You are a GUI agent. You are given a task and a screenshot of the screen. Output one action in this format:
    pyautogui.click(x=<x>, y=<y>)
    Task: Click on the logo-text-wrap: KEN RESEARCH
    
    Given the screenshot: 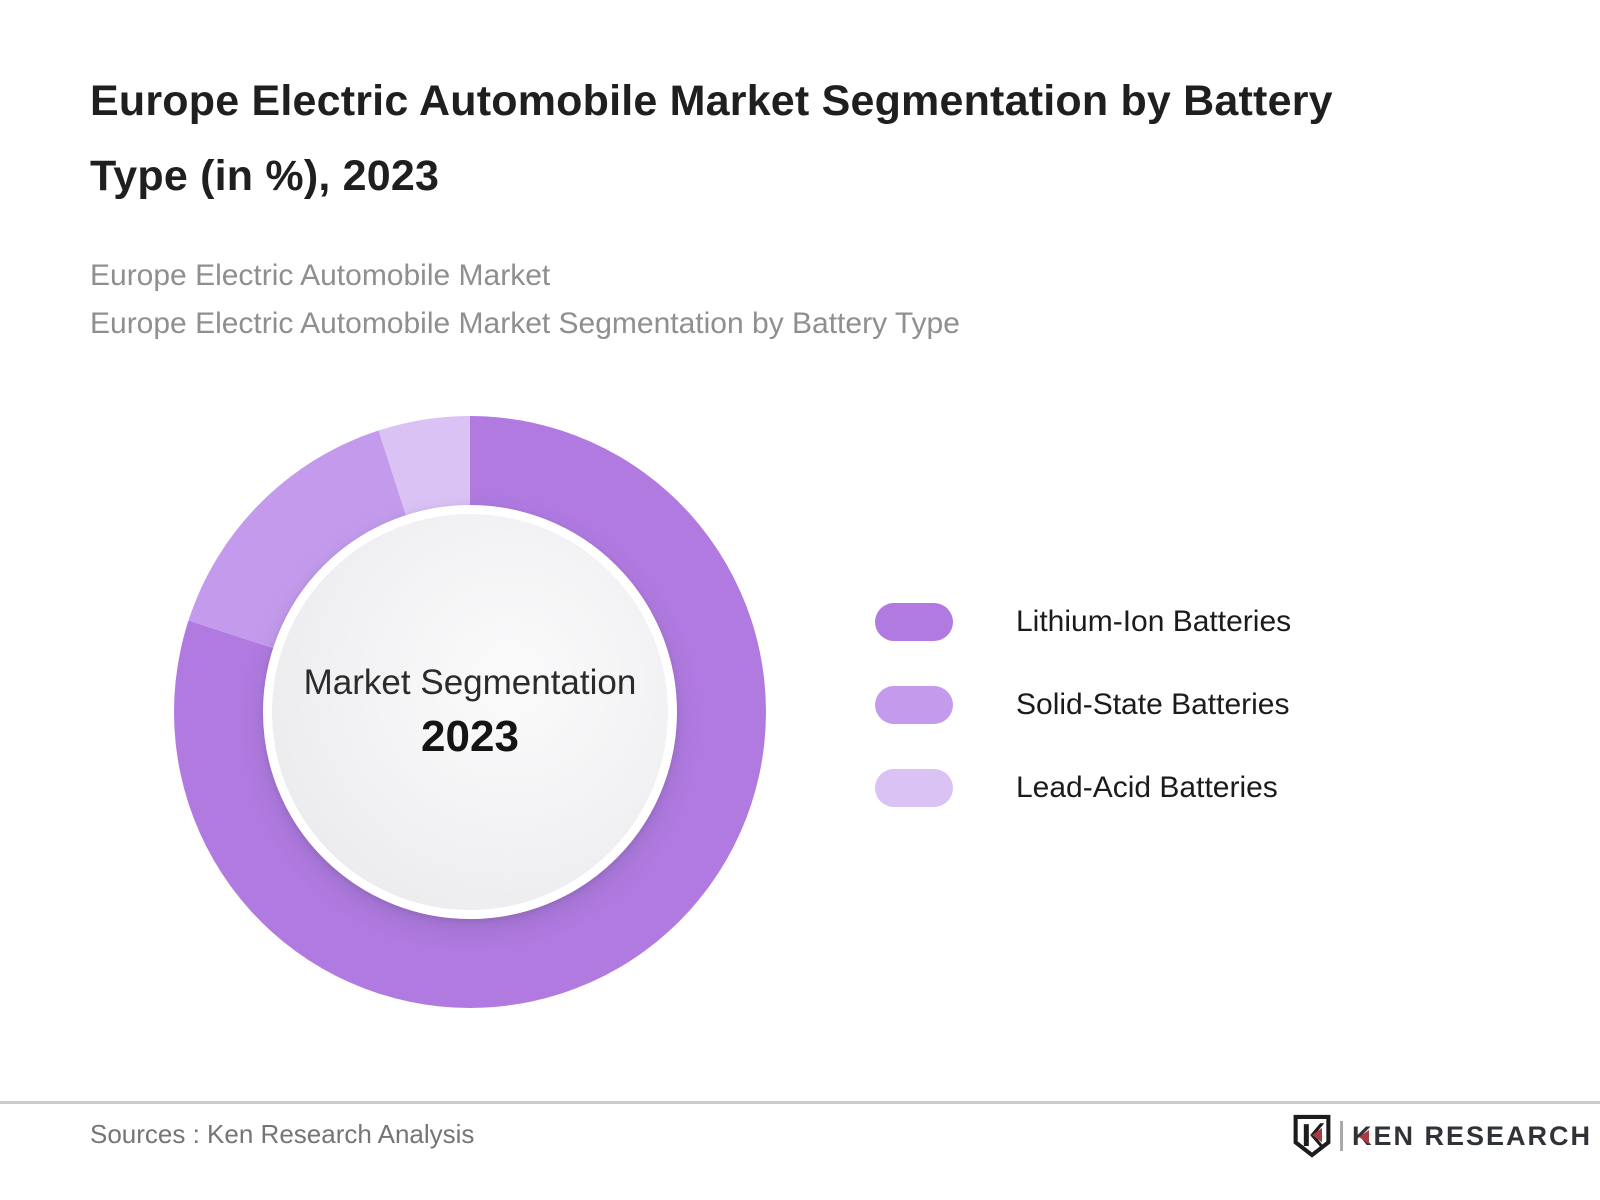 What is the action you would take?
    pyautogui.click(x=1472, y=1136)
    